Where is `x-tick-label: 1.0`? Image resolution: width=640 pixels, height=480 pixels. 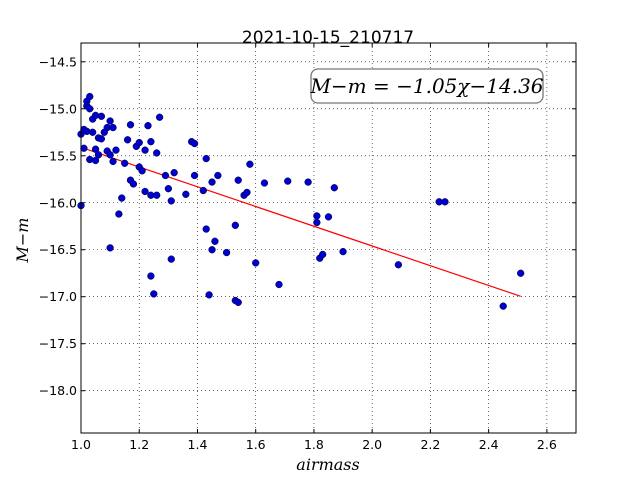 x-tick-label: 1.0 is located at coordinates (81, 444).